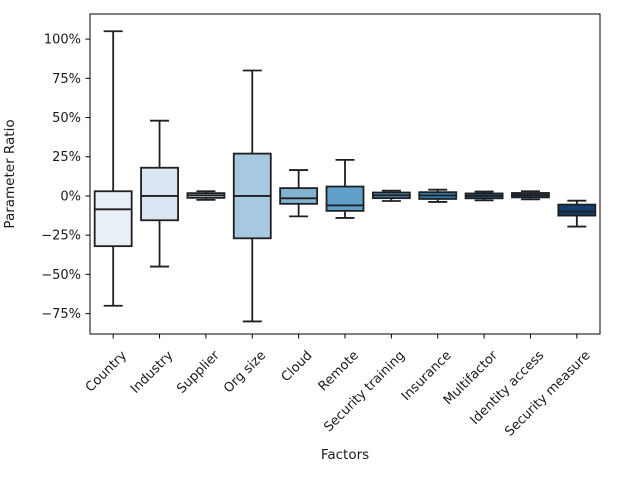 This screenshot has width=640, height=480. What do you see at coordinates (299, 196) in the screenshot?
I see `box-cloud` at bounding box center [299, 196].